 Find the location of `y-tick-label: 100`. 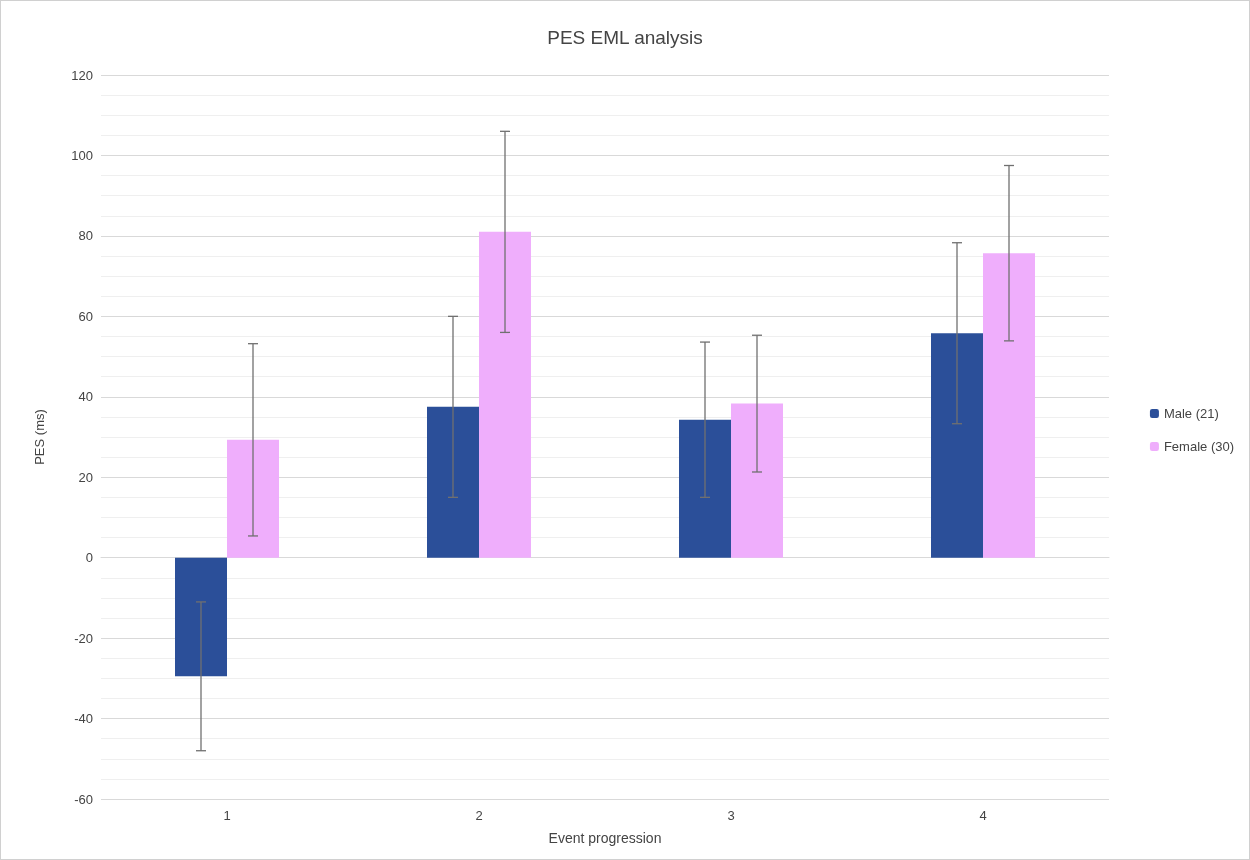

y-tick-label: 100 is located at coordinates (82, 155).